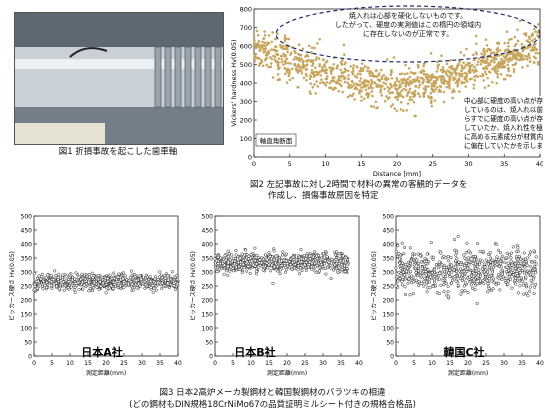 This screenshot has width=545, height=417. What do you see at coordinates (88, 363) in the screenshot?
I see `x-tick-label: 15` at bounding box center [88, 363].